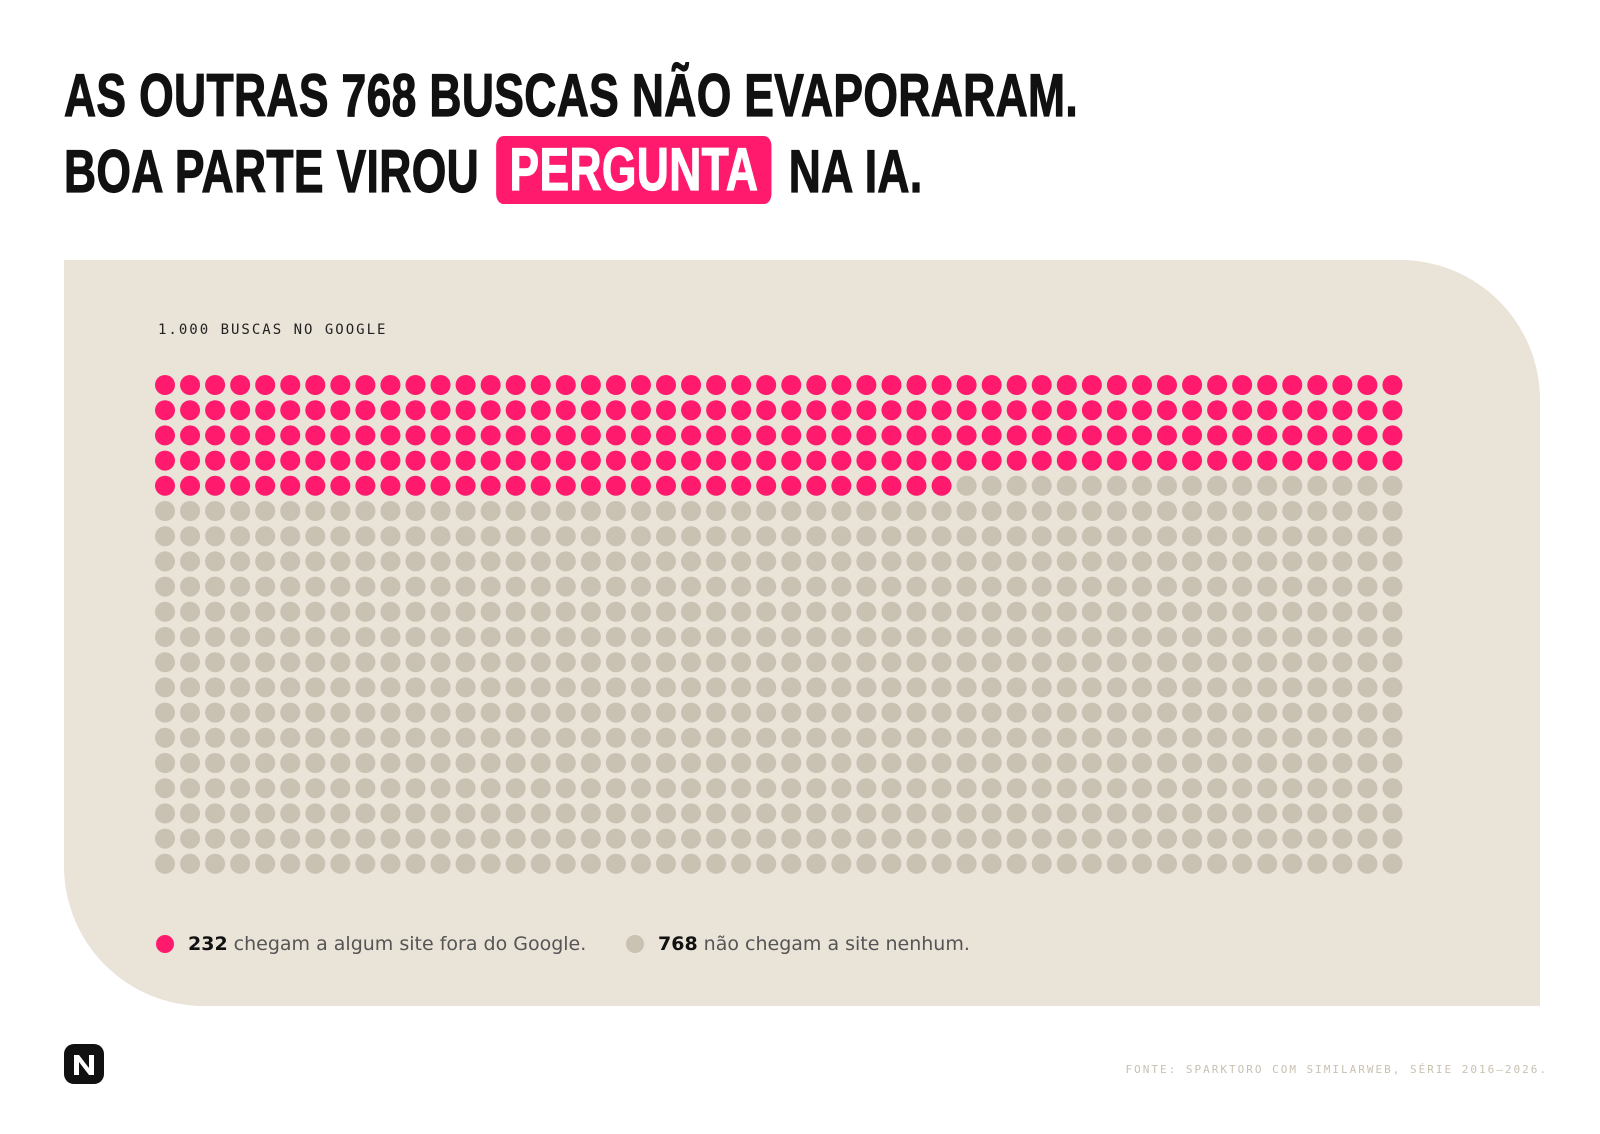 The image size is (1600, 1134). I want to click on legend-item-no-site: 768 não chegam a site nenhum., so click(798, 944).